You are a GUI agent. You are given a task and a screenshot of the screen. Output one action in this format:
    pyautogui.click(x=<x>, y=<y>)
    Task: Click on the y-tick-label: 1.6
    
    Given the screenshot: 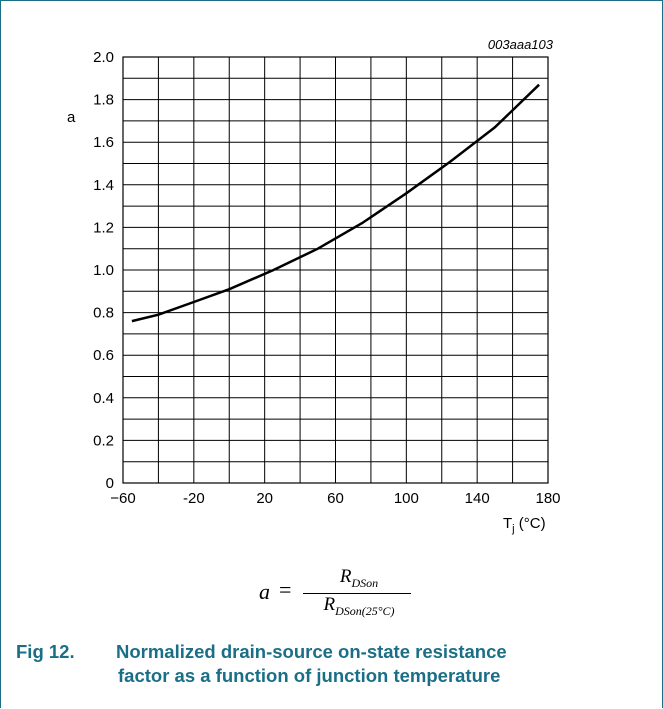 What is the action you would take?
    pyautogui.click(x=103, y=142)
    